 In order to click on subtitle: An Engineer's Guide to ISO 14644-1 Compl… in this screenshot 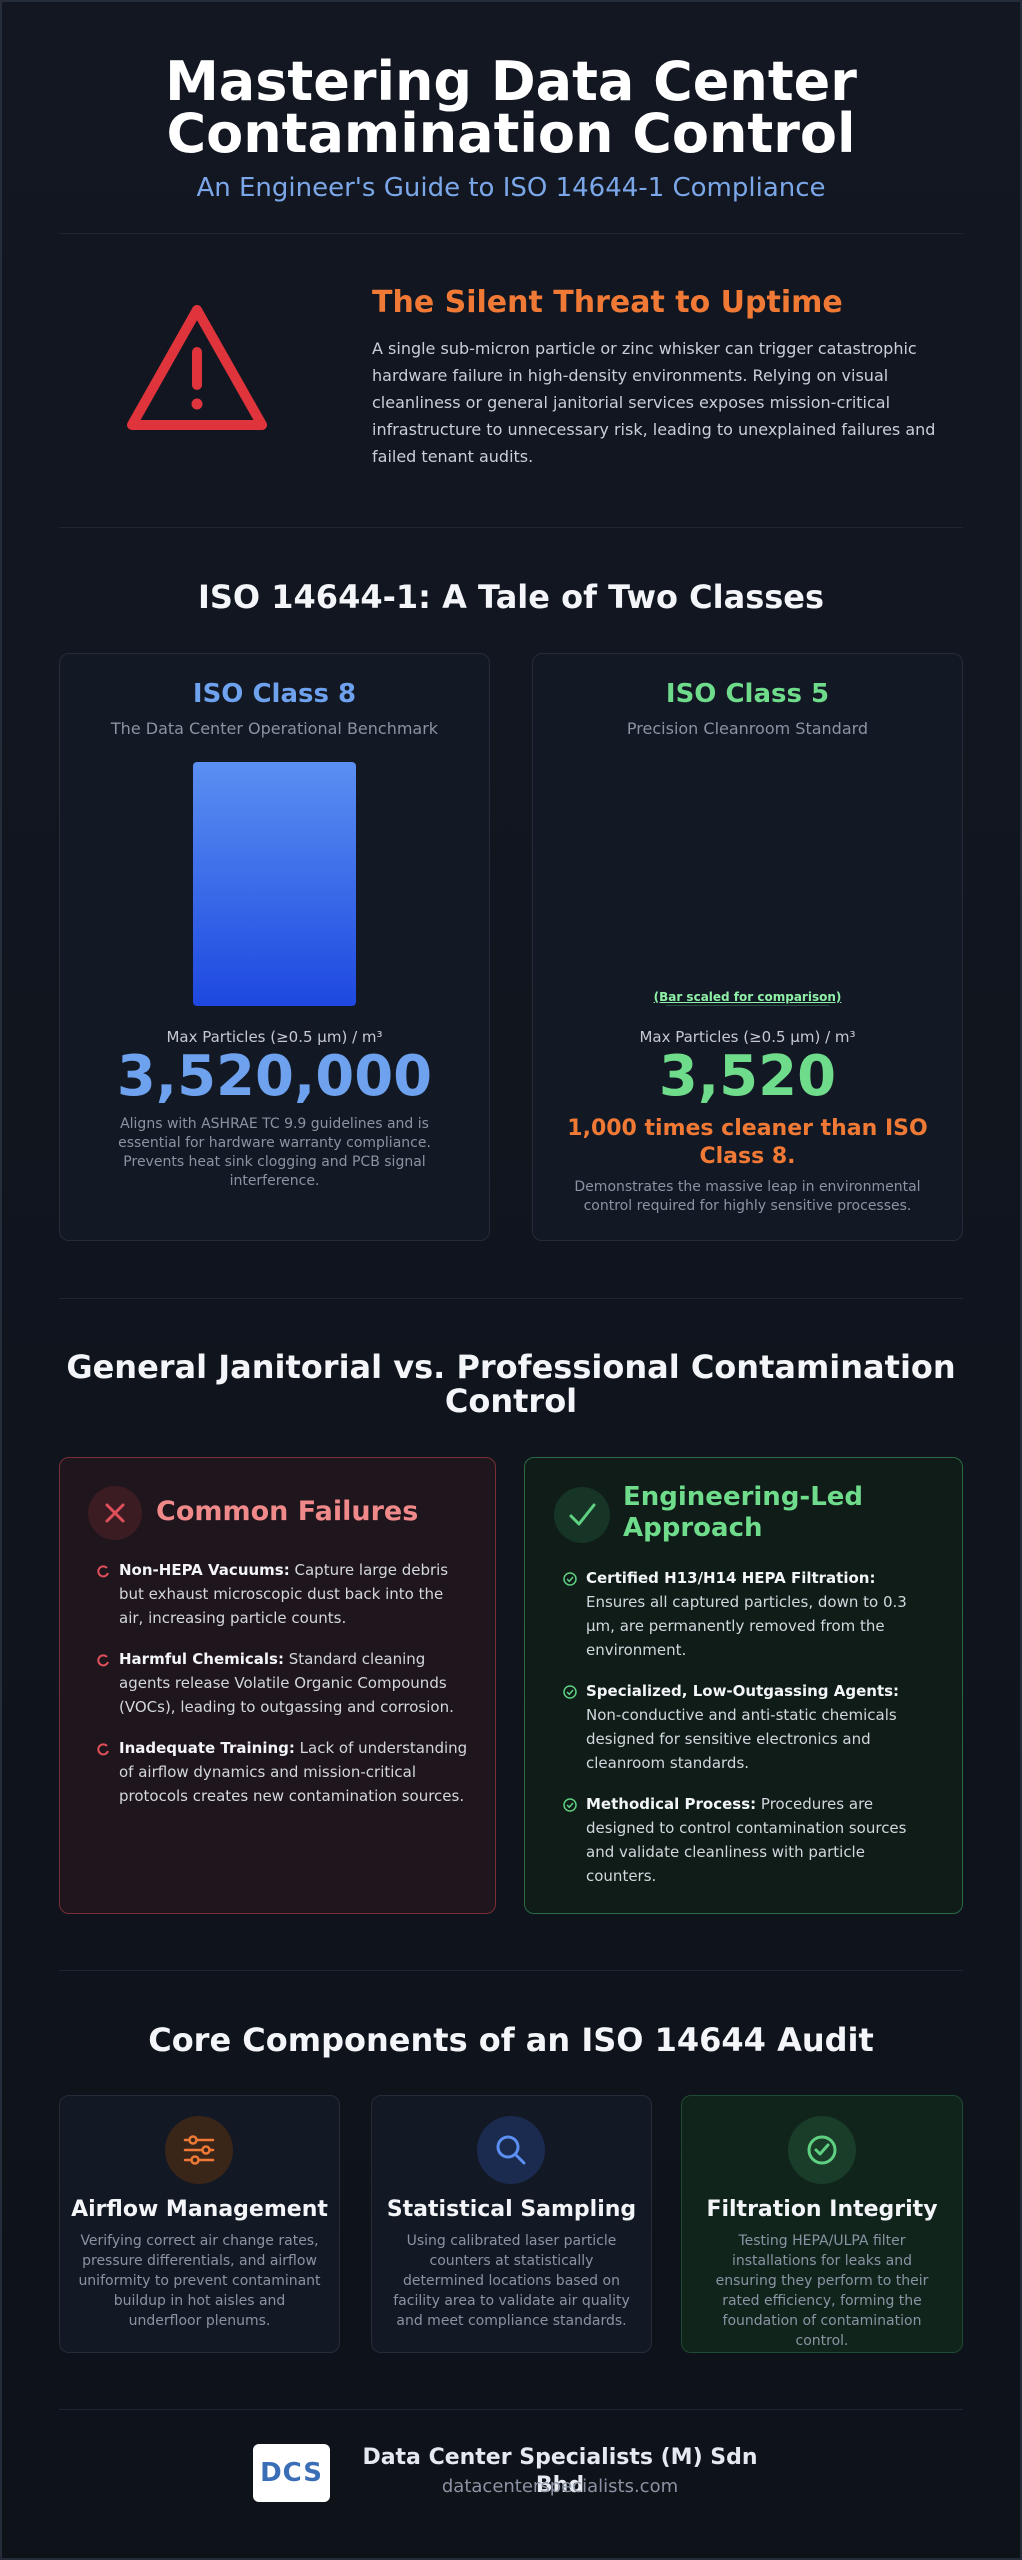, I will do `click(511, 188)`.